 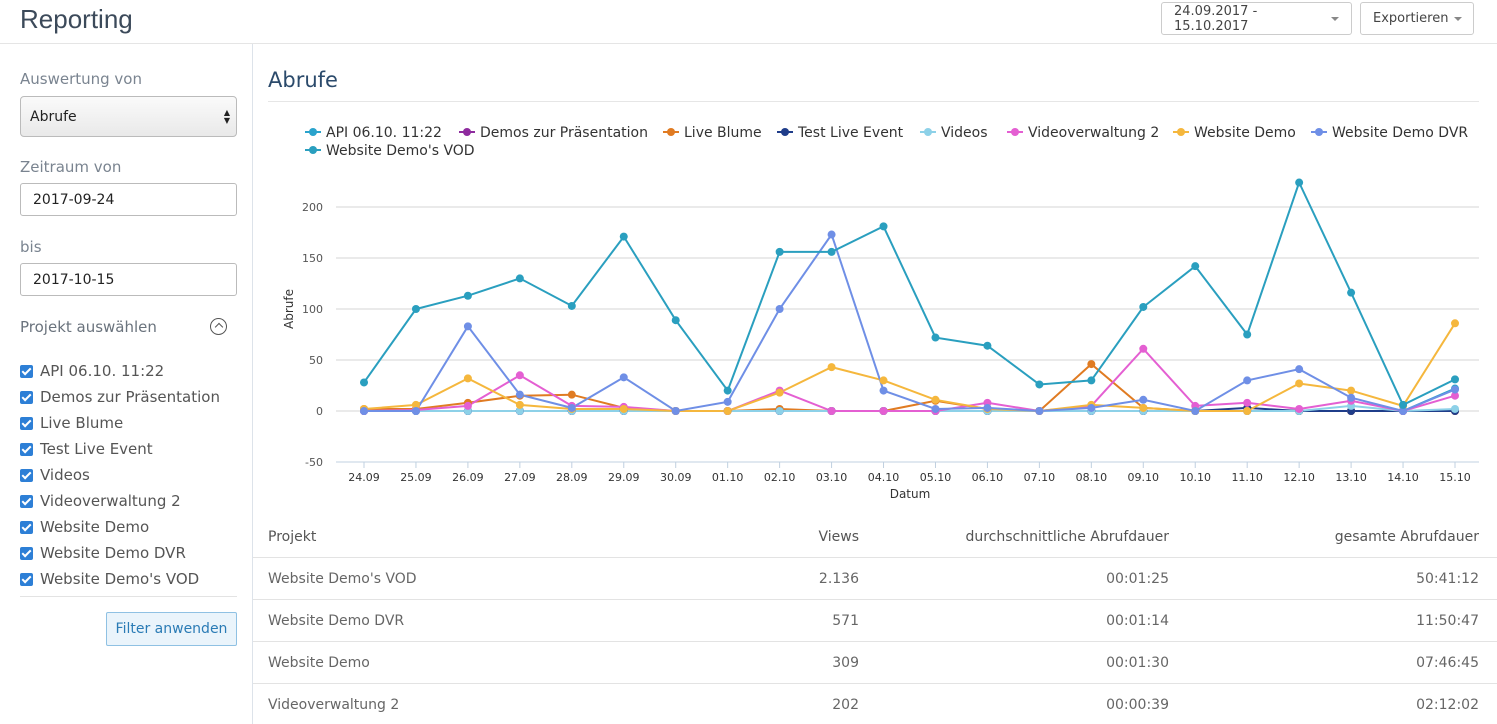 I want to click on cell-total-duration: 50:41:12, so click(x=1447, y=579).